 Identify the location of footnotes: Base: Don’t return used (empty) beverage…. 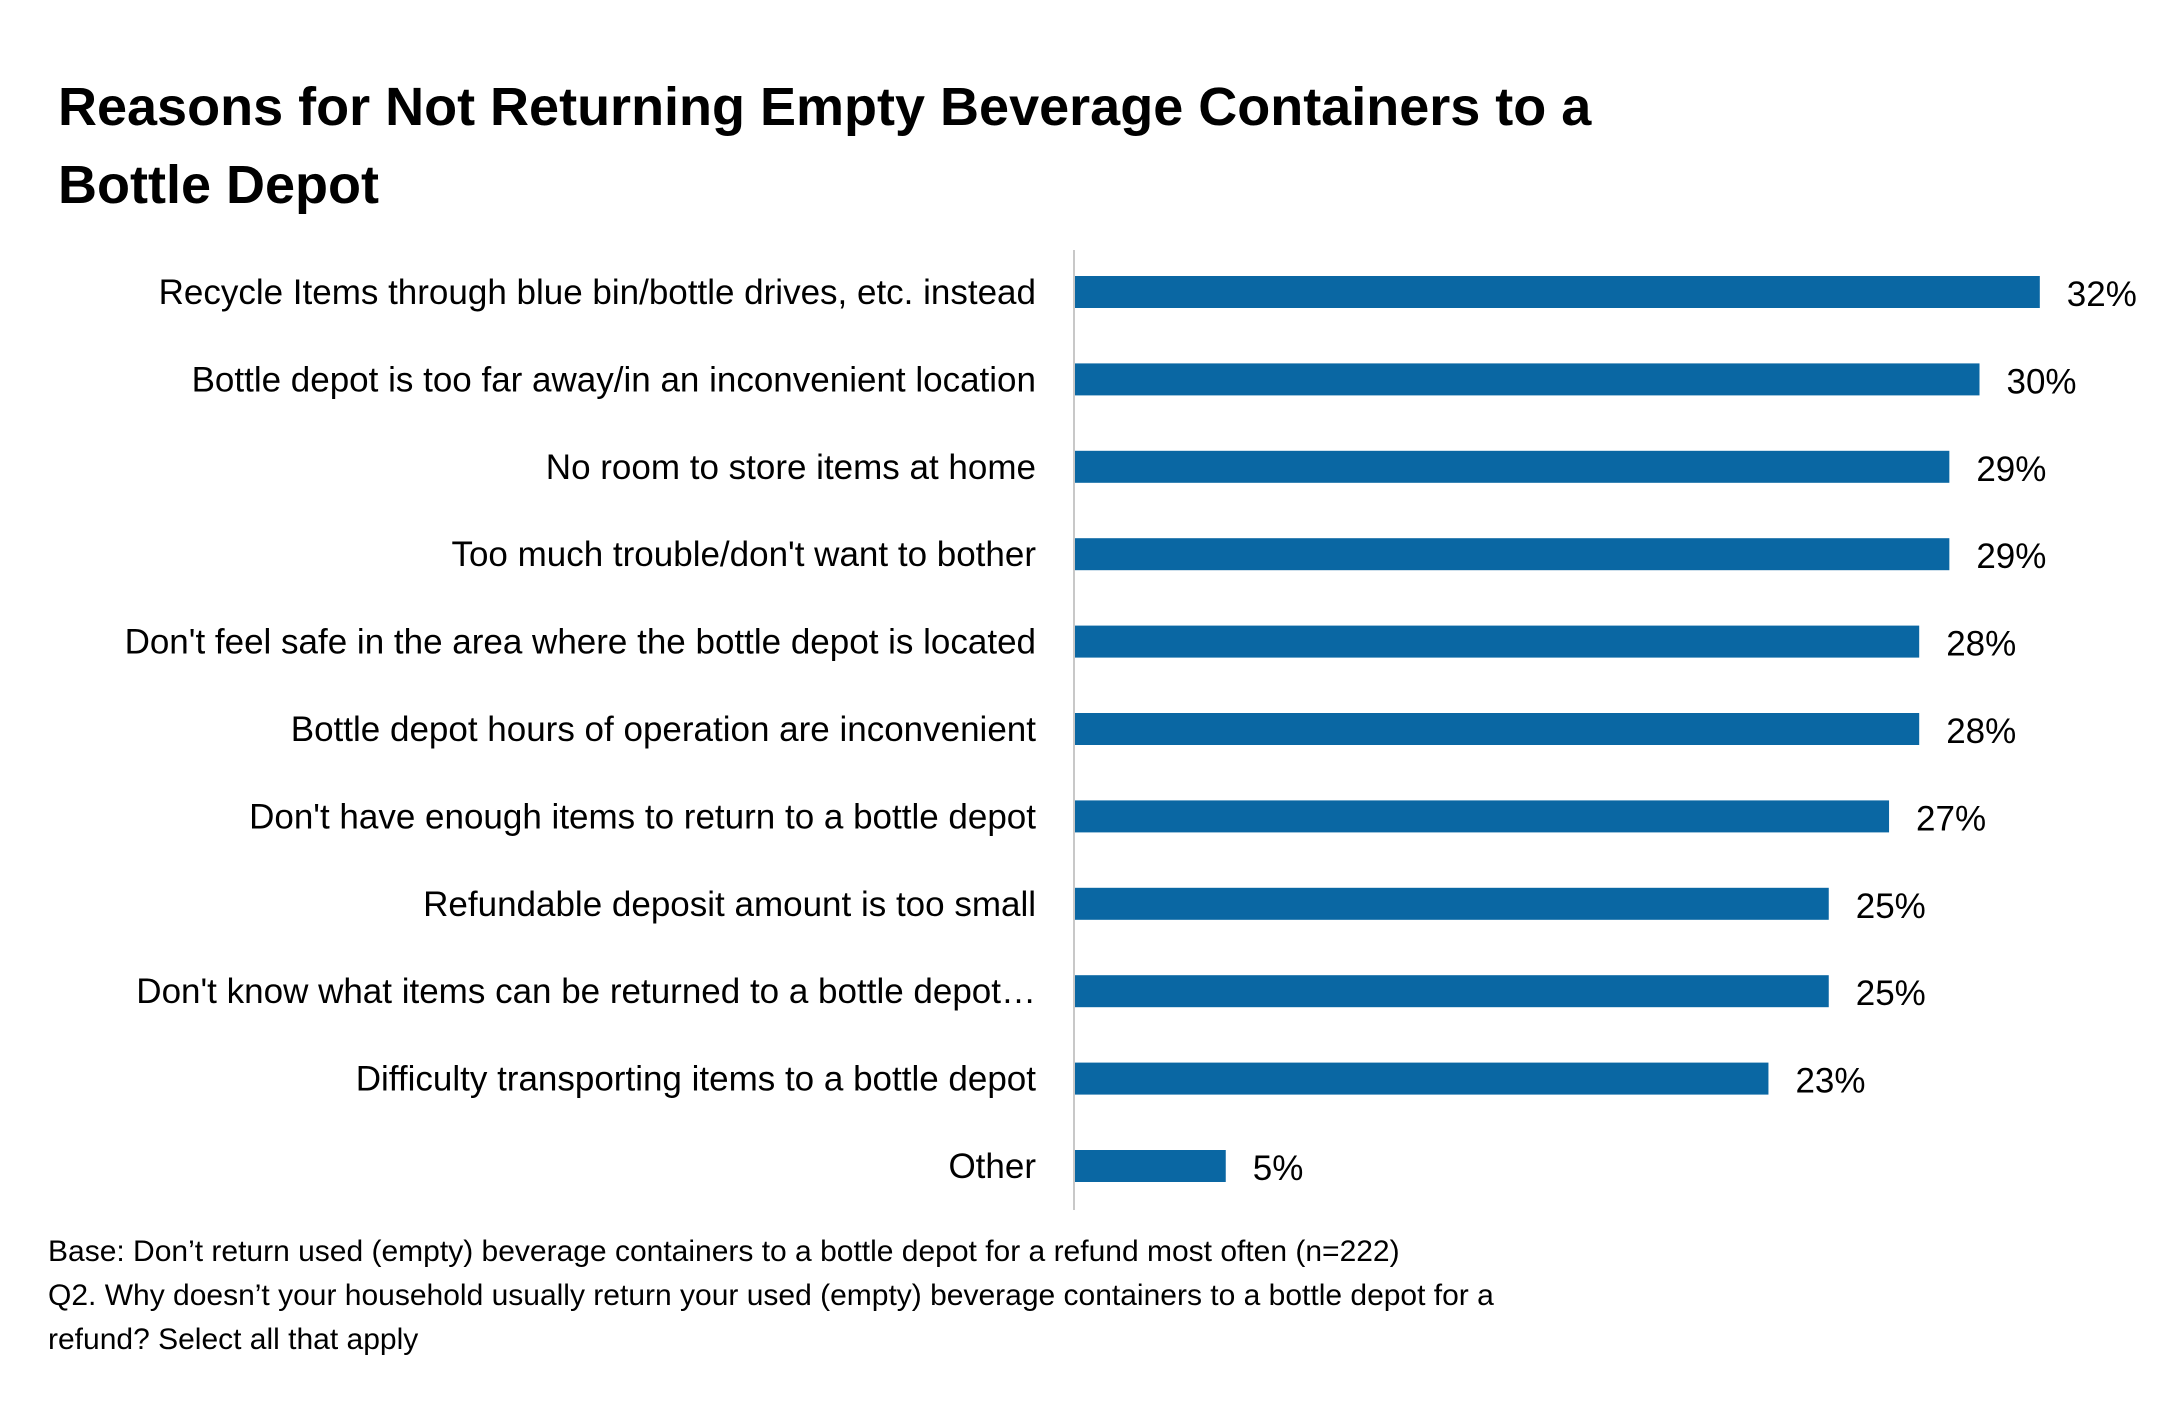
(923, 1296).